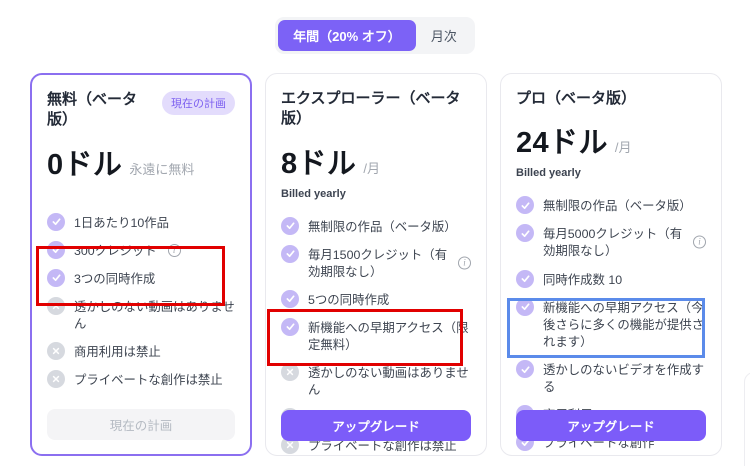 This screenshot has height=466, width=750. I want to click on billing-toggle-wrap: 年間（20% オフ） 月次, so click(375, 27).